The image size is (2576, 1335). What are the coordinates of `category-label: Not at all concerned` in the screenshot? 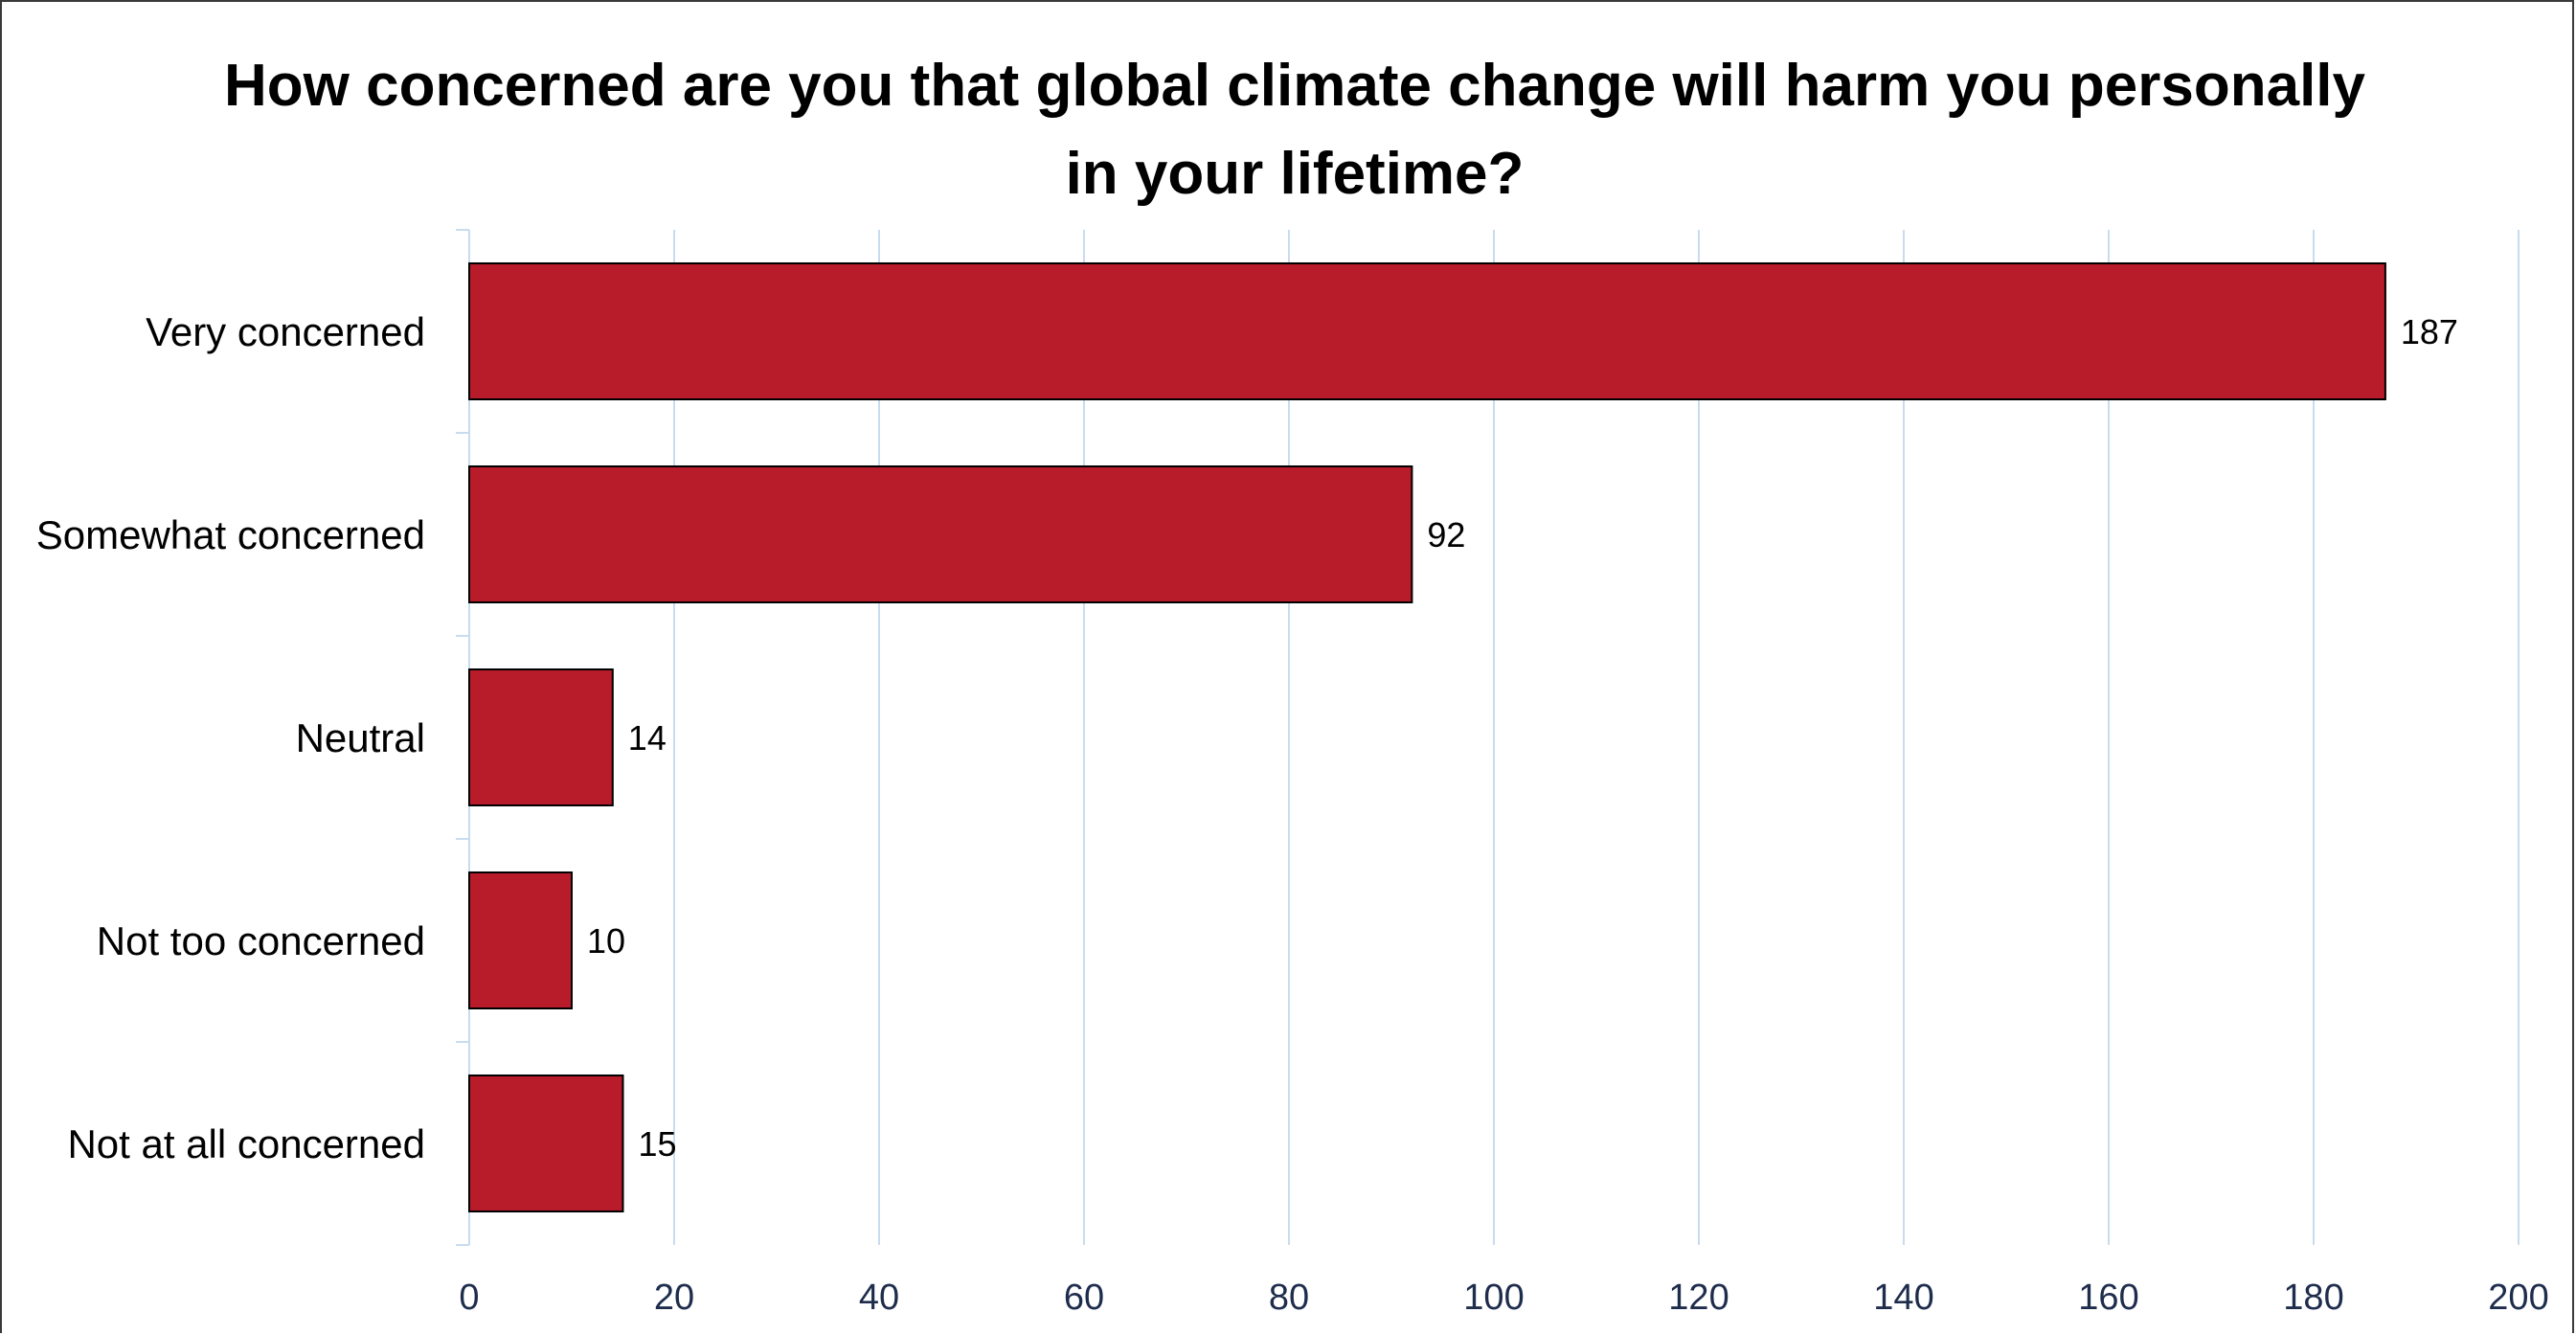 It's located at (246, 1143).